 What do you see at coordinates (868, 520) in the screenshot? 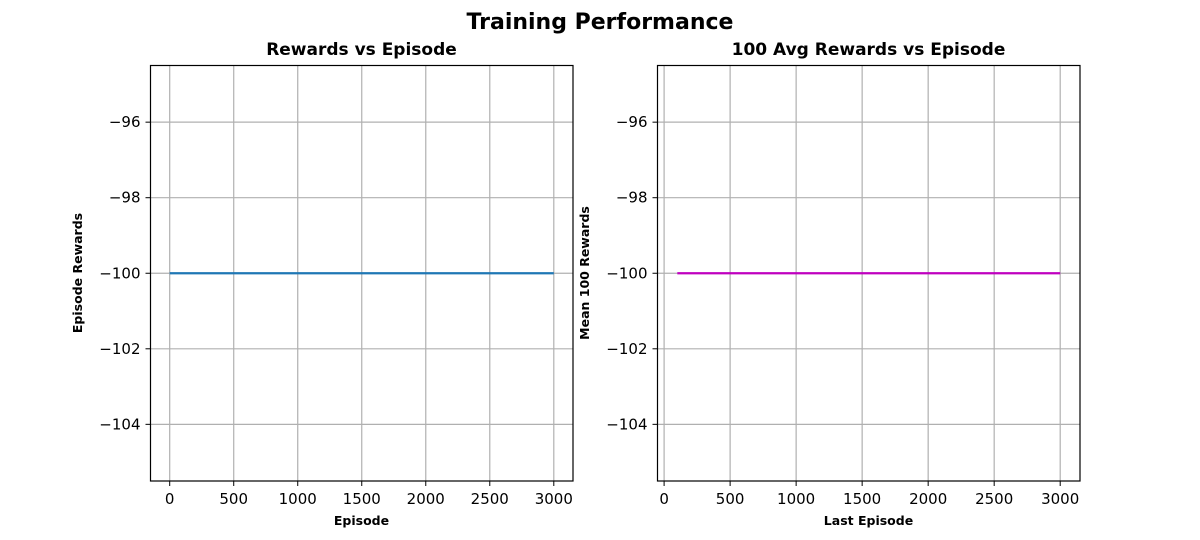
I see `x-axis-label-avg-rewards: Last Episode` at bounding box center [868, 520].